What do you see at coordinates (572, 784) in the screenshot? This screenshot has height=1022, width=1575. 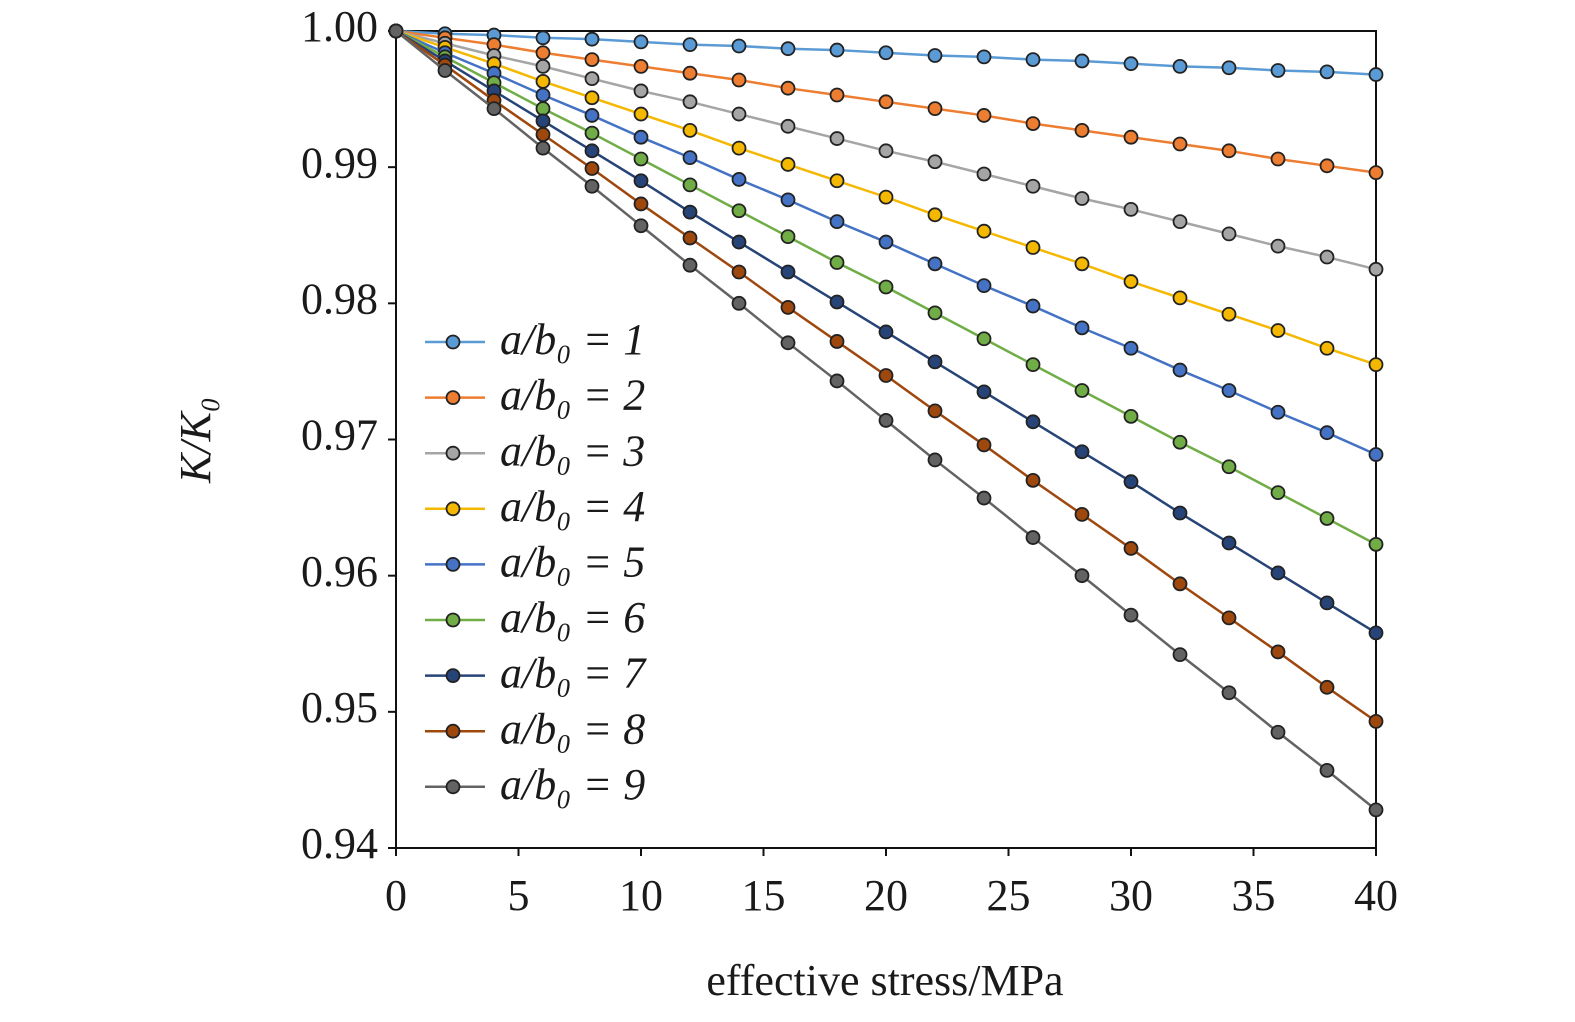 I see `legend-label: a/b₀ = 9` at bounding box center [572, 784].